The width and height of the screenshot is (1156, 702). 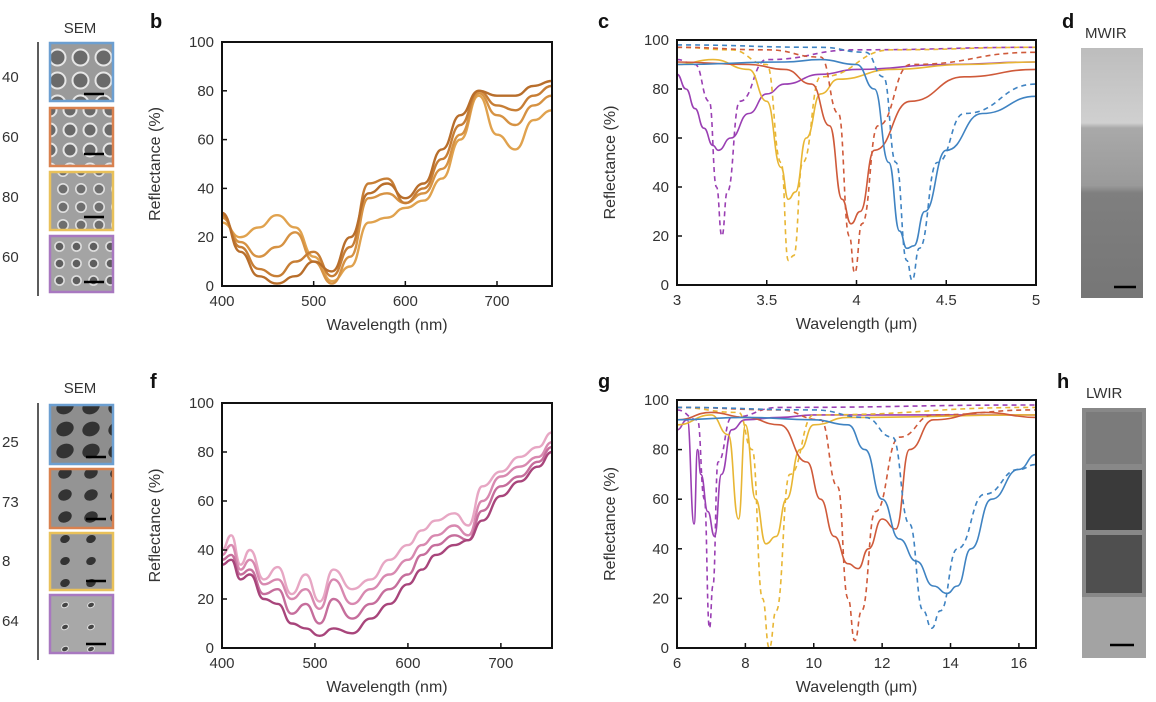 What do you see at coordinates (6, 561) in the screenshot?
I see `sem-row-label: 8` at bounding box center [6, 561].